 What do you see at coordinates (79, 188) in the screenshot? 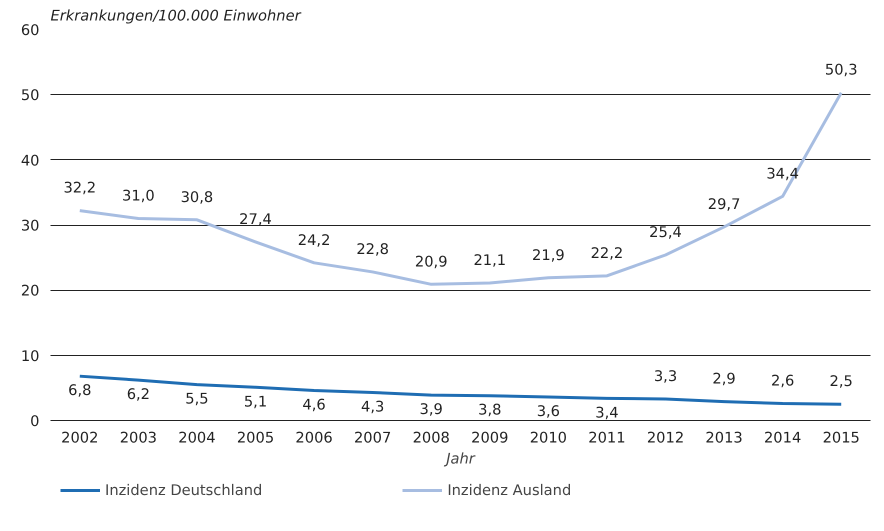
I see `data-label: 32,2` at bounding box center [79, 188].